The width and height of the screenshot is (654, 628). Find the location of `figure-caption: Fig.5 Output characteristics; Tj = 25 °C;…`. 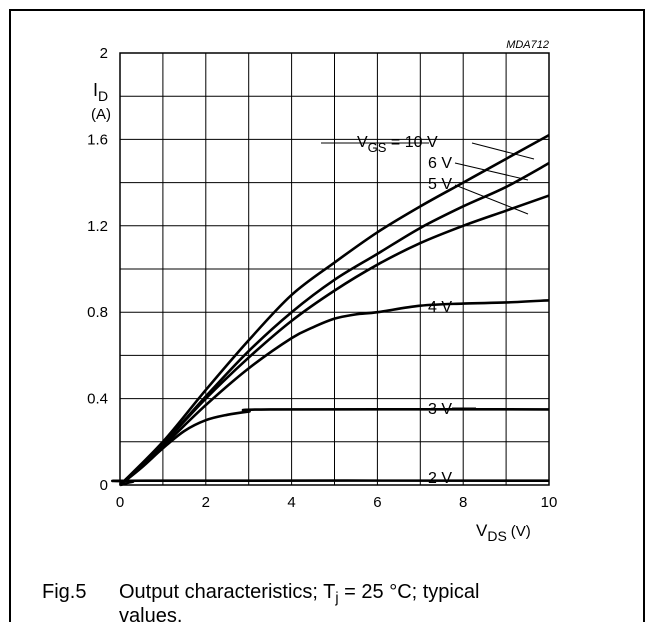

figure-caption: Fig.5 Output characteristics; Tj = 25 °C;… is located at coordinates (260, 604).